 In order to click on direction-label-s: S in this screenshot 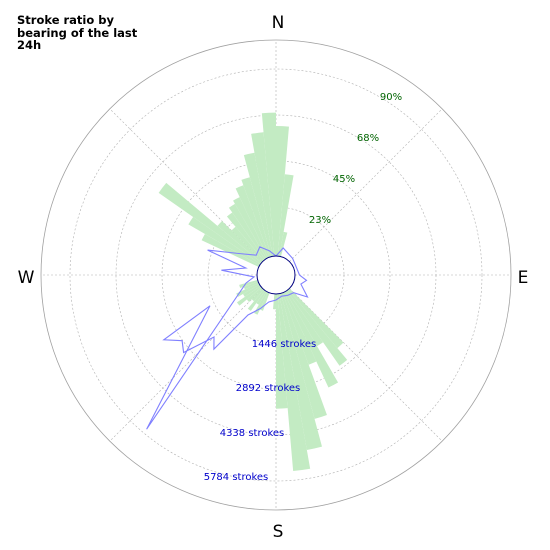, I will do `click(278, 532)`.